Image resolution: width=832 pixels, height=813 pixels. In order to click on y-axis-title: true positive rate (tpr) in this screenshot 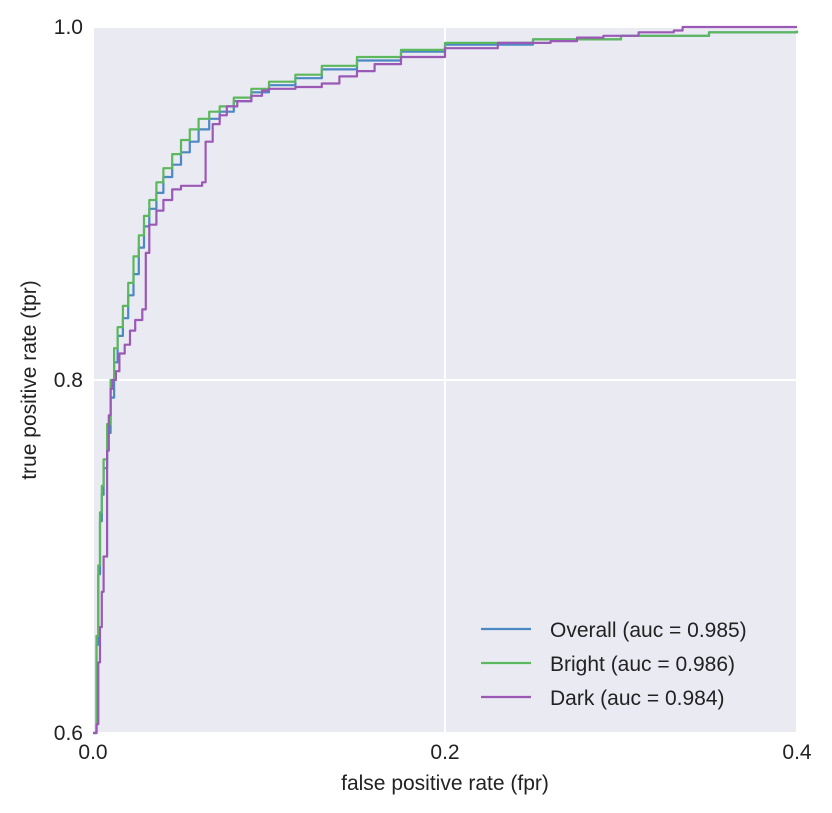, I will do `click(29, 380)`.